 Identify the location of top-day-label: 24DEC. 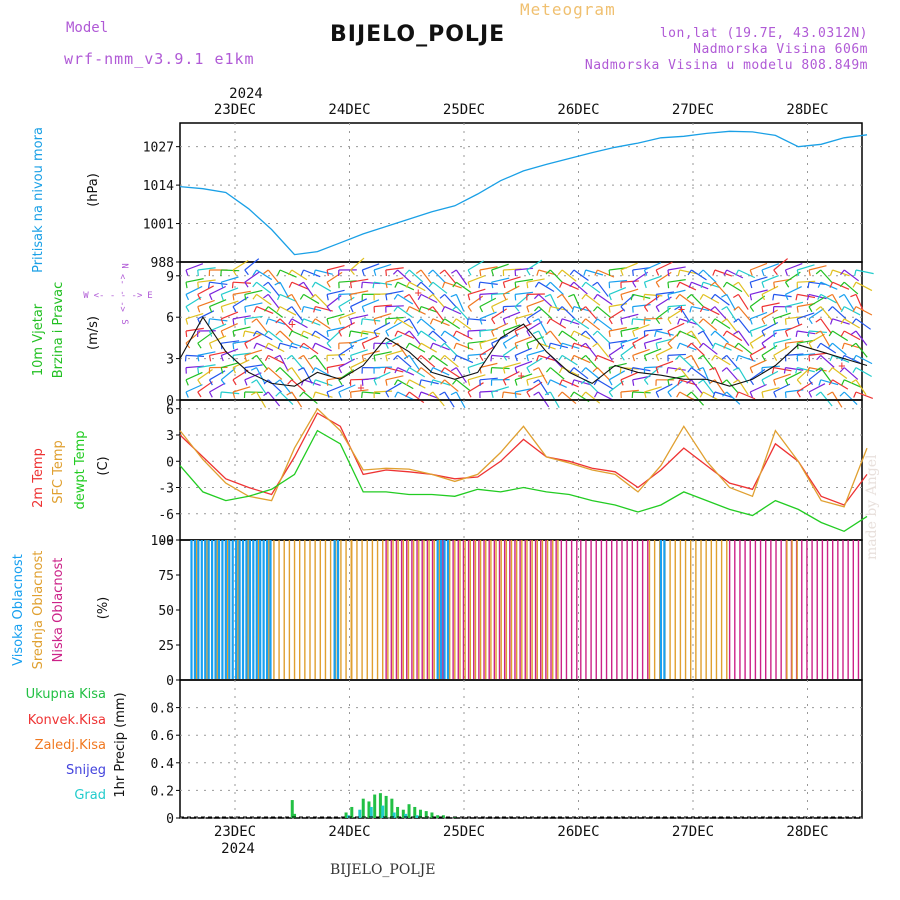
(349, 110).